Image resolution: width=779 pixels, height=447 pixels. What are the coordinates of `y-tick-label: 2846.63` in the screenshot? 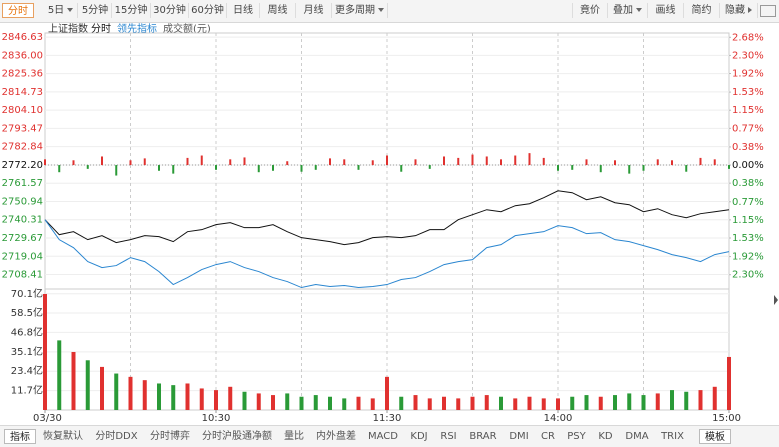 It's located at (22, 37).